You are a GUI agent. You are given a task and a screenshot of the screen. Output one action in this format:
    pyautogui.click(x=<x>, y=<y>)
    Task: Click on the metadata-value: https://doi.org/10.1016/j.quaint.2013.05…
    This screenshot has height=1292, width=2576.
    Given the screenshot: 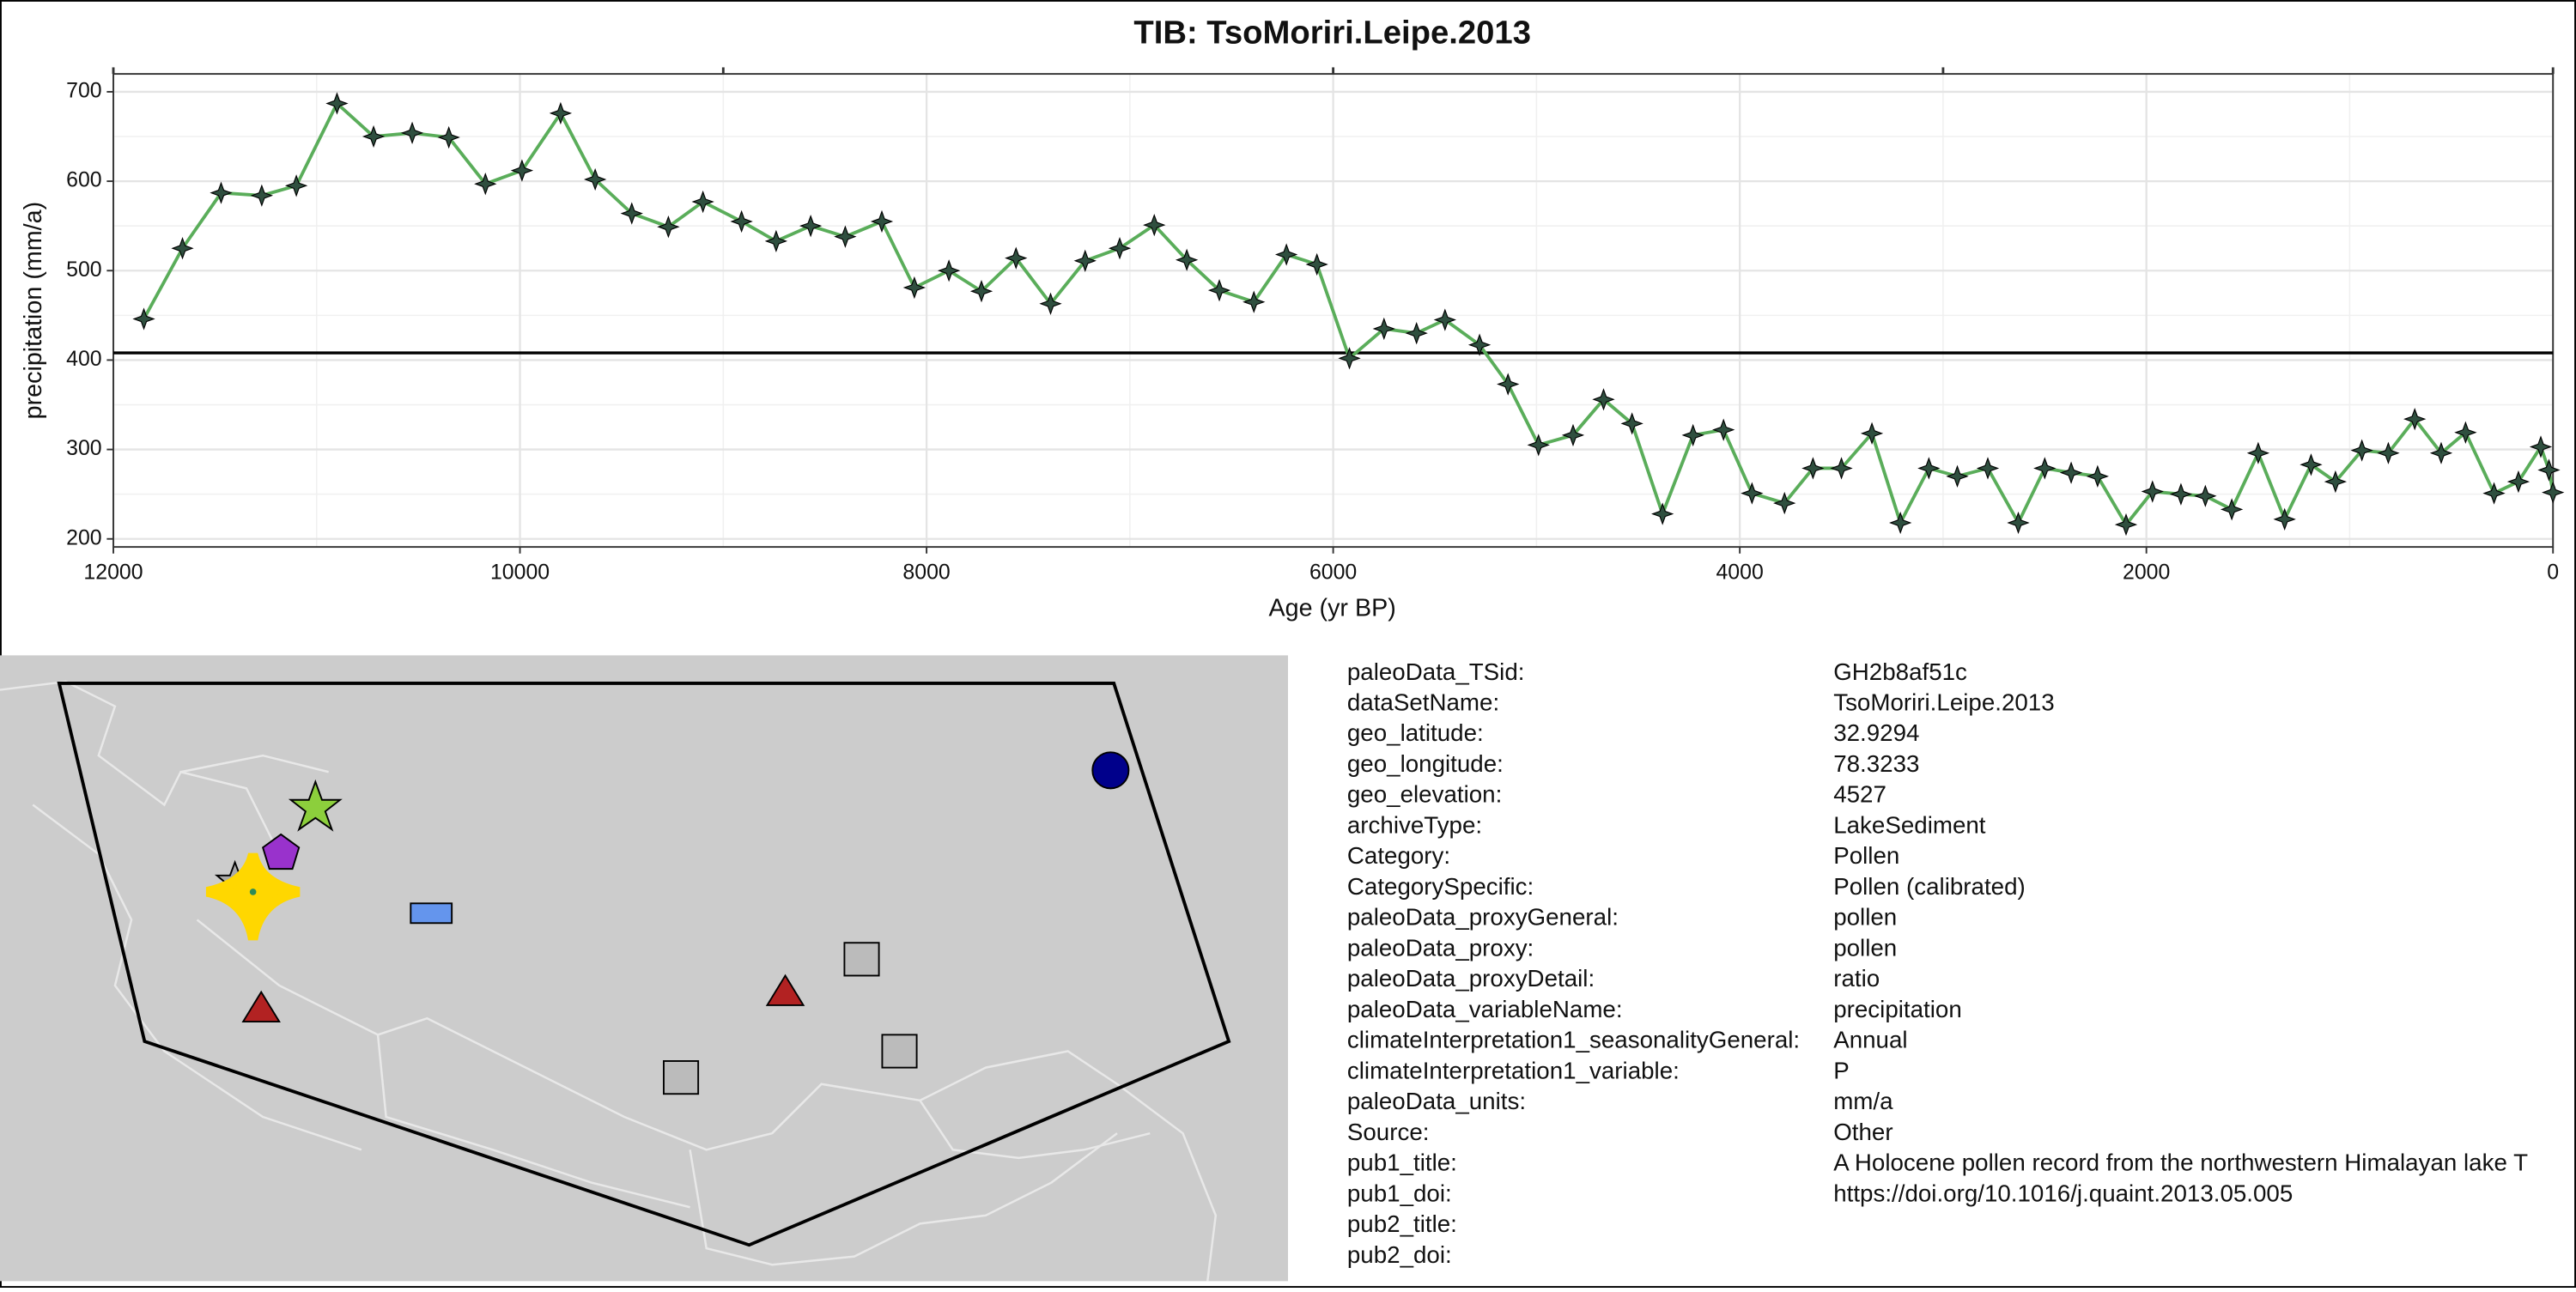 What is the action you would take?
    pyautogui.click(x=2063, y=1193)
    